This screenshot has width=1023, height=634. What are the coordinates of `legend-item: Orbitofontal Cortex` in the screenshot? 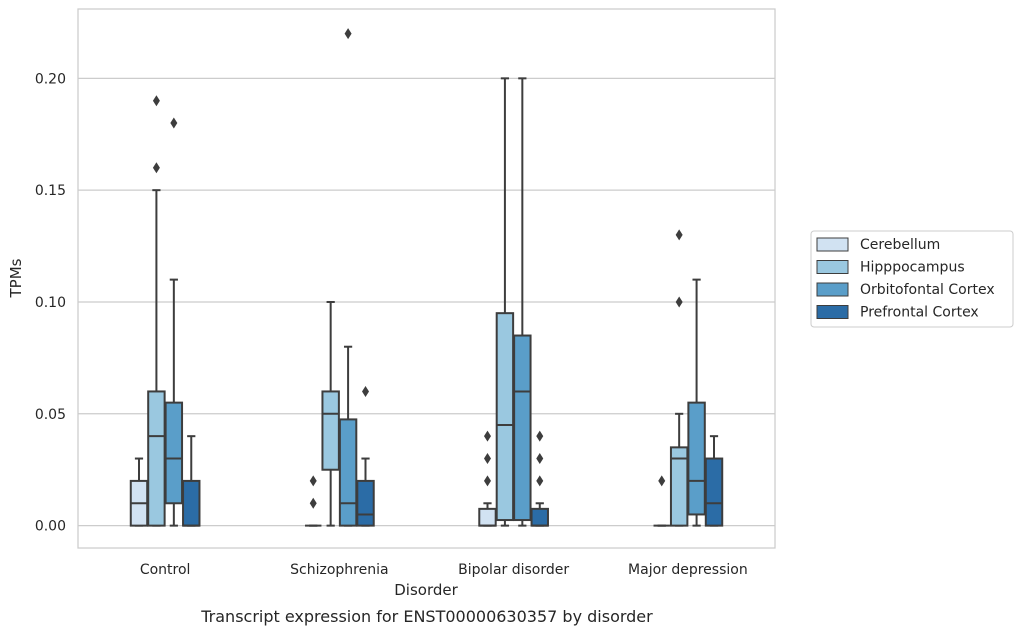 It's located at (905, 290).